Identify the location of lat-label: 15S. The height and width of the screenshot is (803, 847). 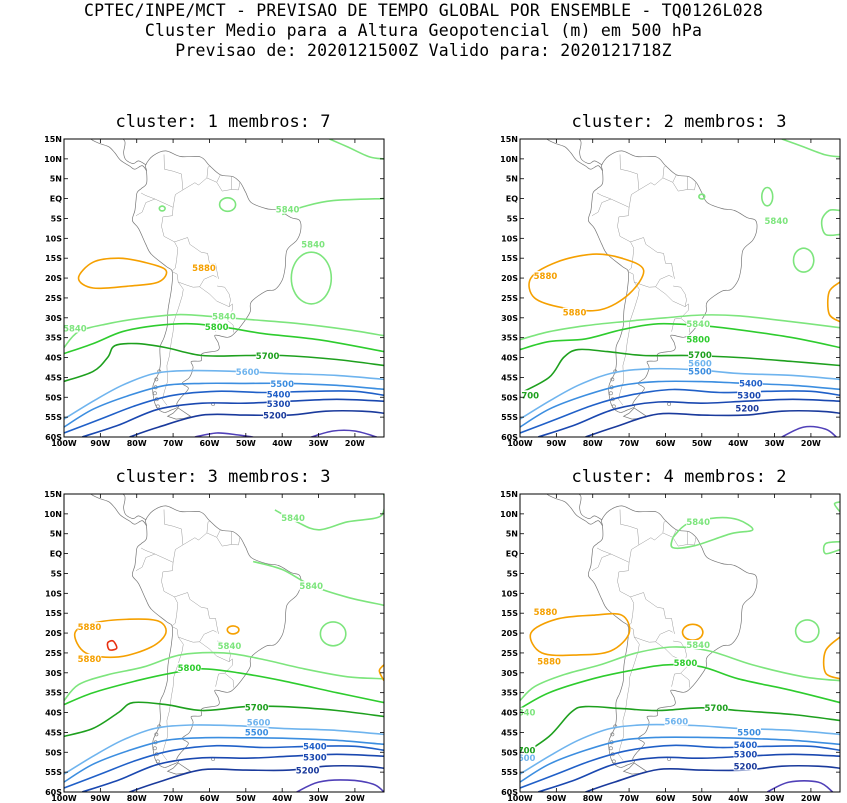
(53, 258).